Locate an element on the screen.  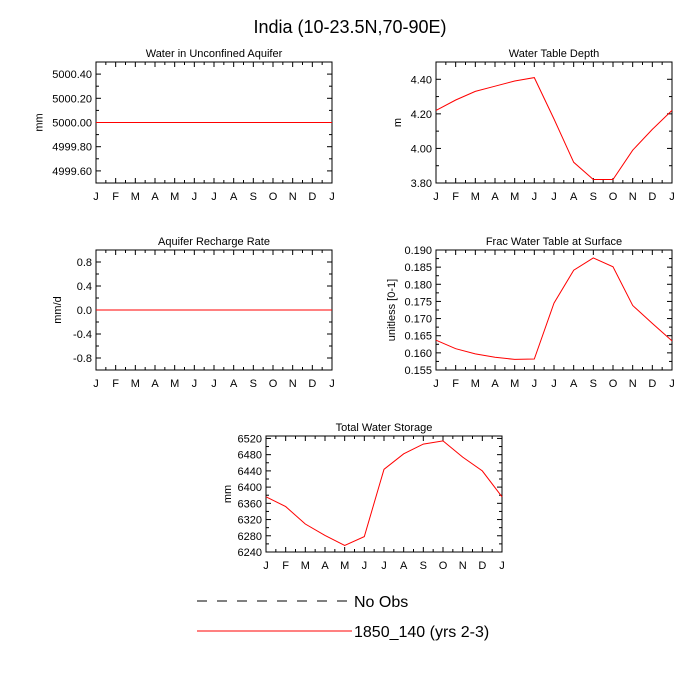
y-tick-label: 5000.00 is located at coordinates (72, 124).